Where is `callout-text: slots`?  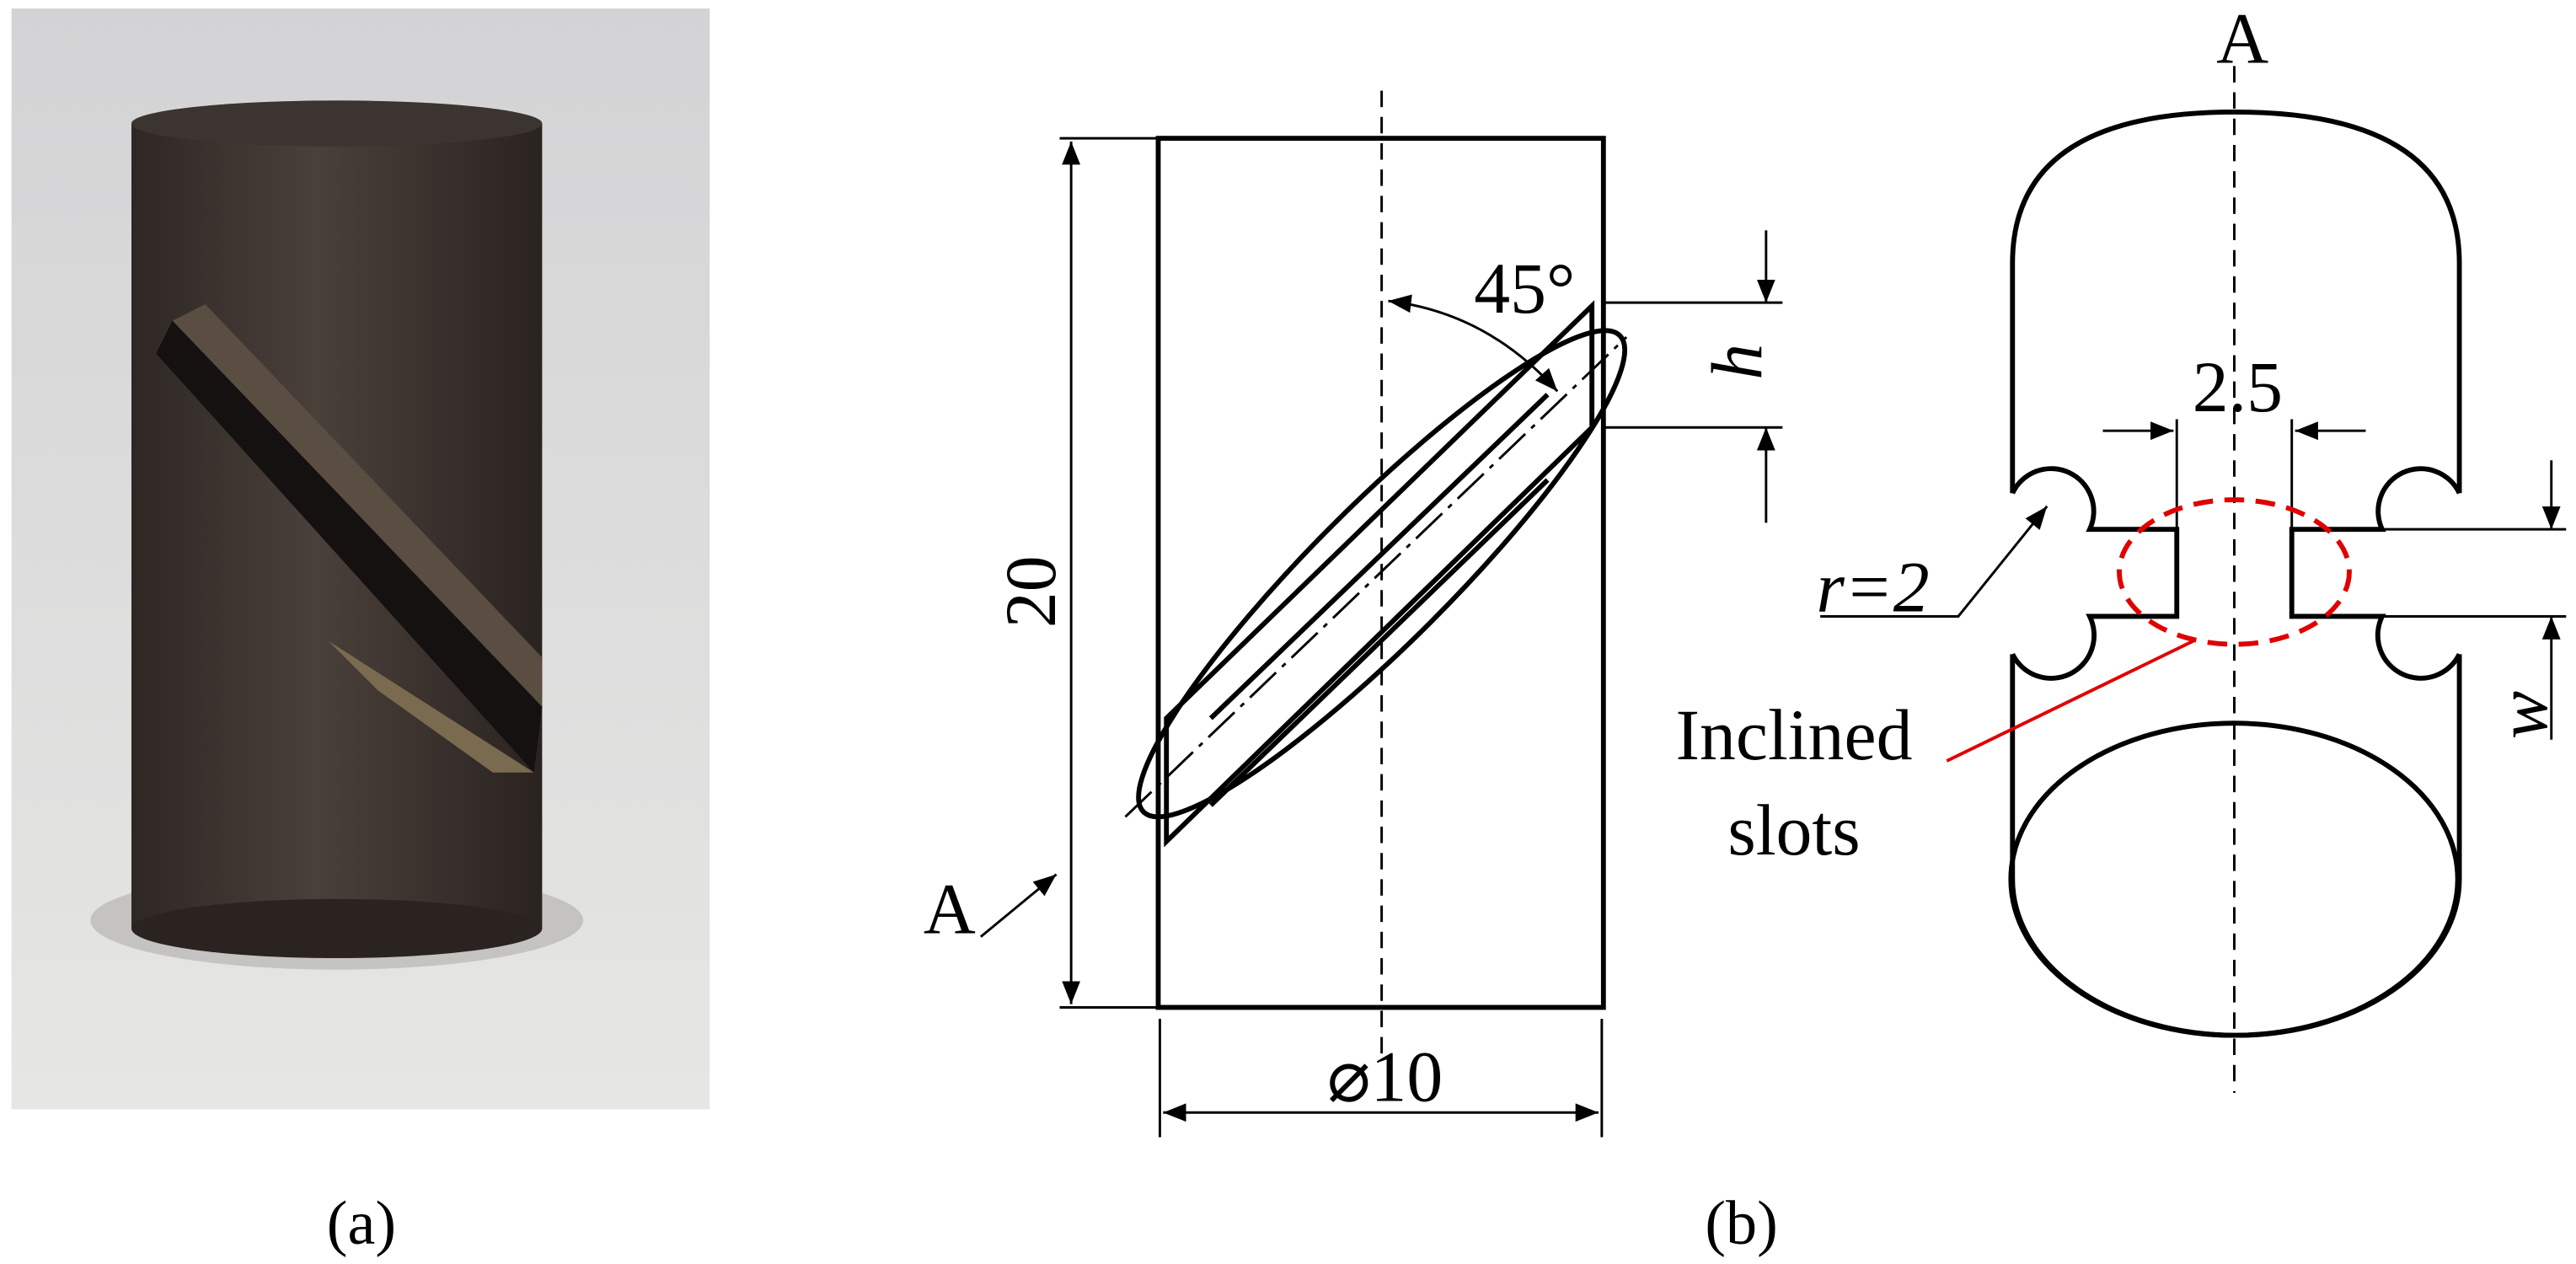
callout-text: slots is located at coordinates (1794, 830).